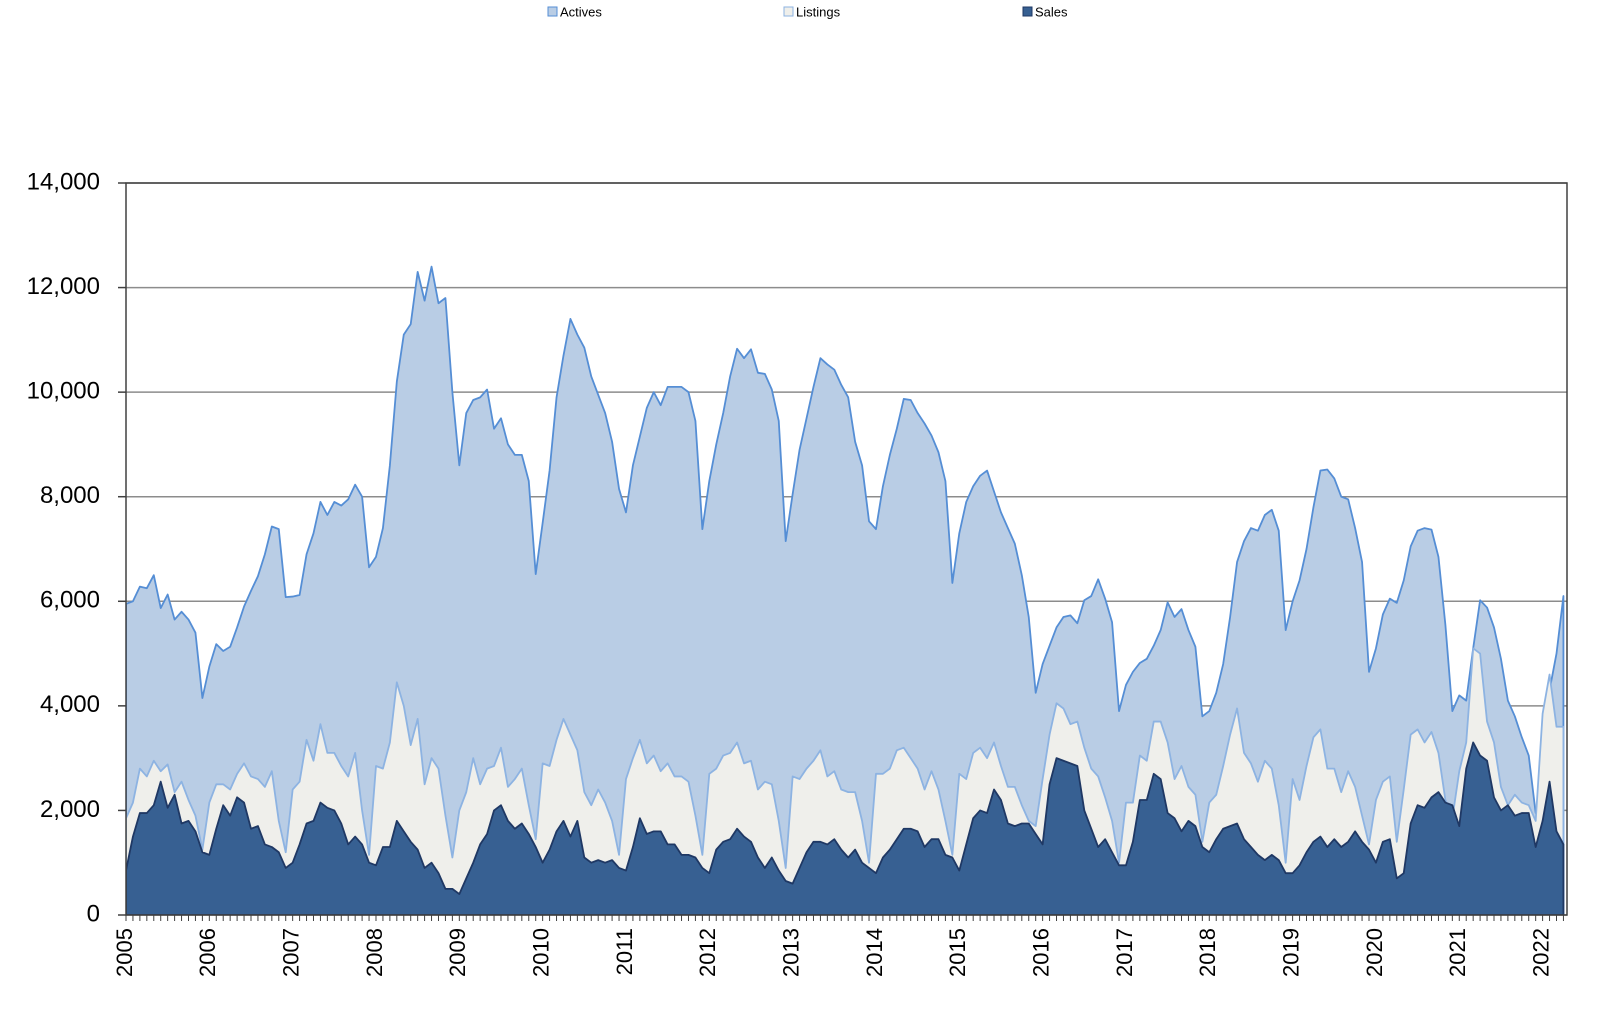  I want to click on x-tick-label: 2008, so click(374, 952).